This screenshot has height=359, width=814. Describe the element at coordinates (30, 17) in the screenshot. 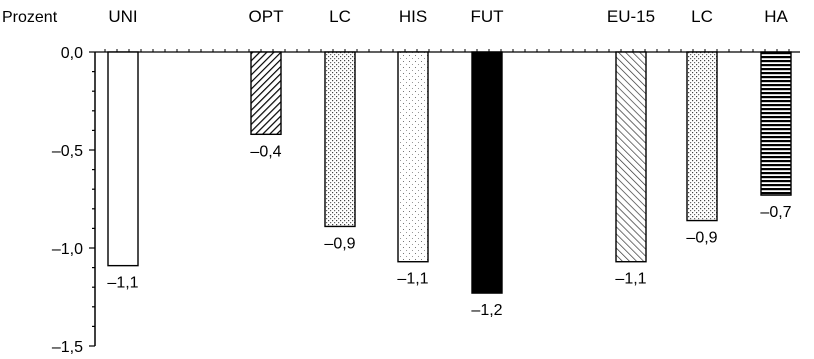

I see `y-axis-unit-label: Prozent` at that location.